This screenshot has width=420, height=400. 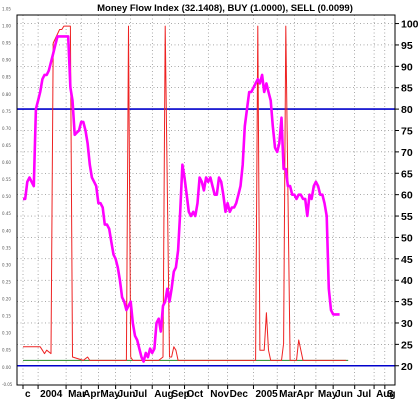 I want to click on left-tick-label: 0.65, so click(x=6, y=145).